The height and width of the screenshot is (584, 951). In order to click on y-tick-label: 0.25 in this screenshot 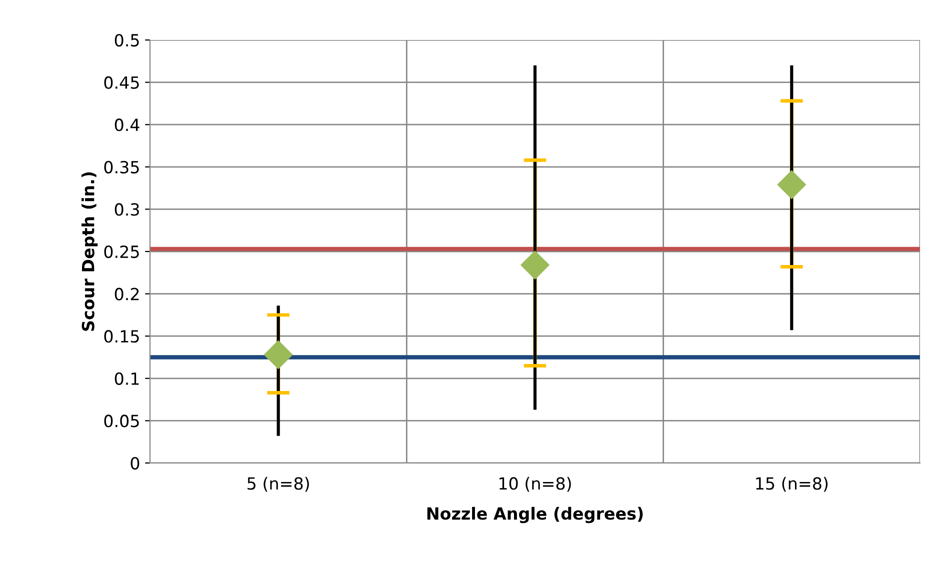, I will do `click(121, 251)`.